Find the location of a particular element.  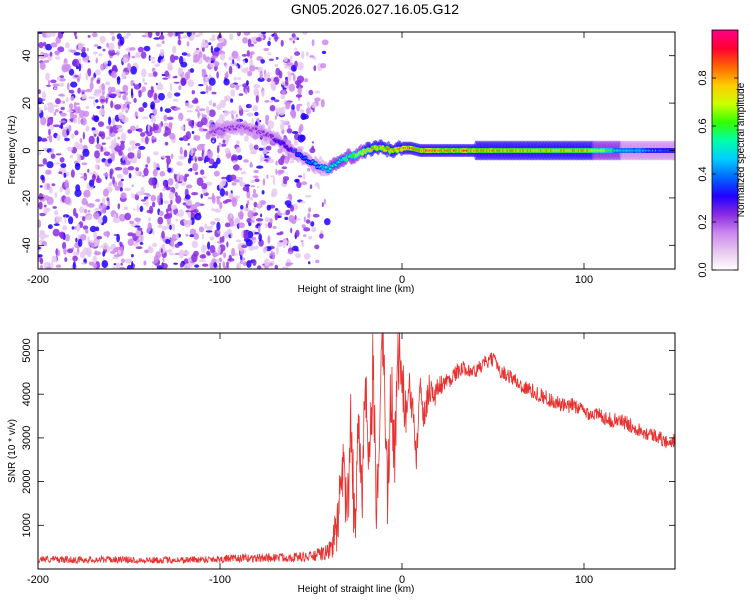

snr-ytick-label: 1000 is located at coordinates (27, 525).